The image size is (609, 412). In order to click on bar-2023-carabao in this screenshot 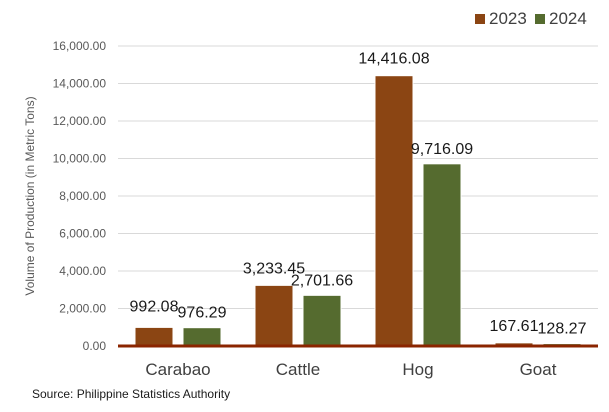, I will do `click(154, 336)`.